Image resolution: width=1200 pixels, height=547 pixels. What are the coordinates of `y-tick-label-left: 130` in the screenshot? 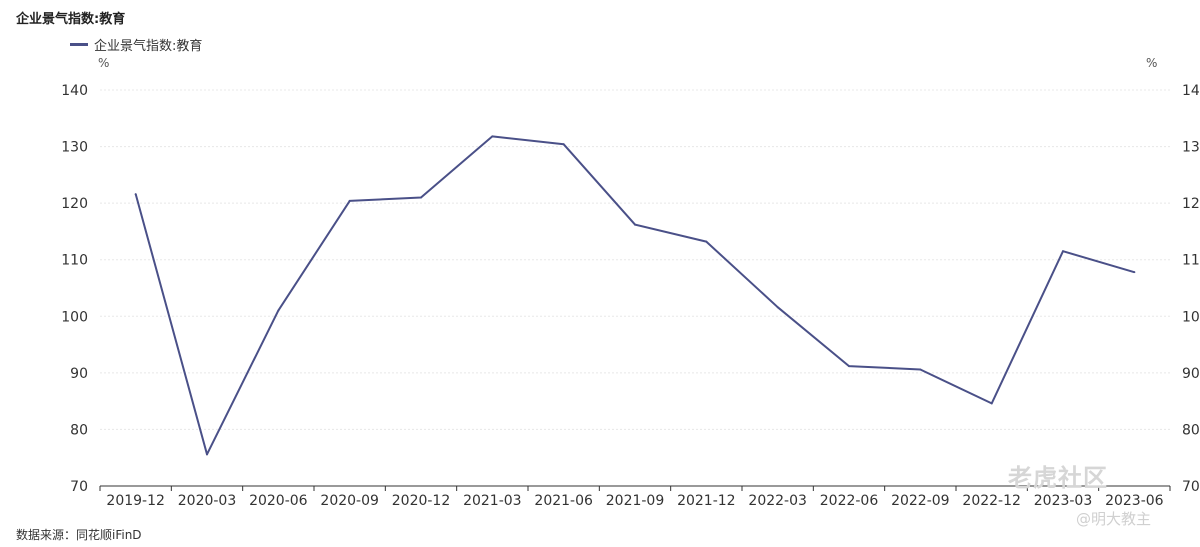 It's located at (74, 148).